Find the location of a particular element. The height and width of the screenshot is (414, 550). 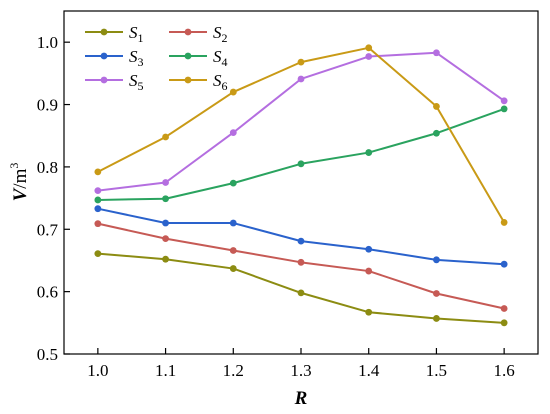

legend-label-sub: 2 is located at coordinates (225, 38).